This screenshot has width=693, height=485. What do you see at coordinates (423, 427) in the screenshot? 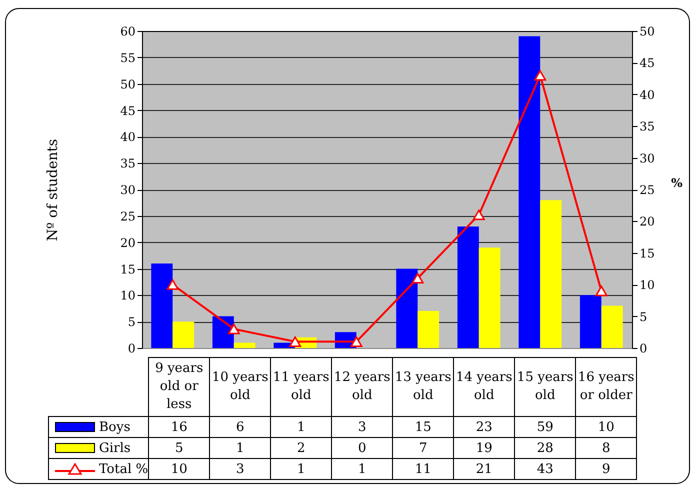
I see `data-label: 15` at bounding box center [423, 427].